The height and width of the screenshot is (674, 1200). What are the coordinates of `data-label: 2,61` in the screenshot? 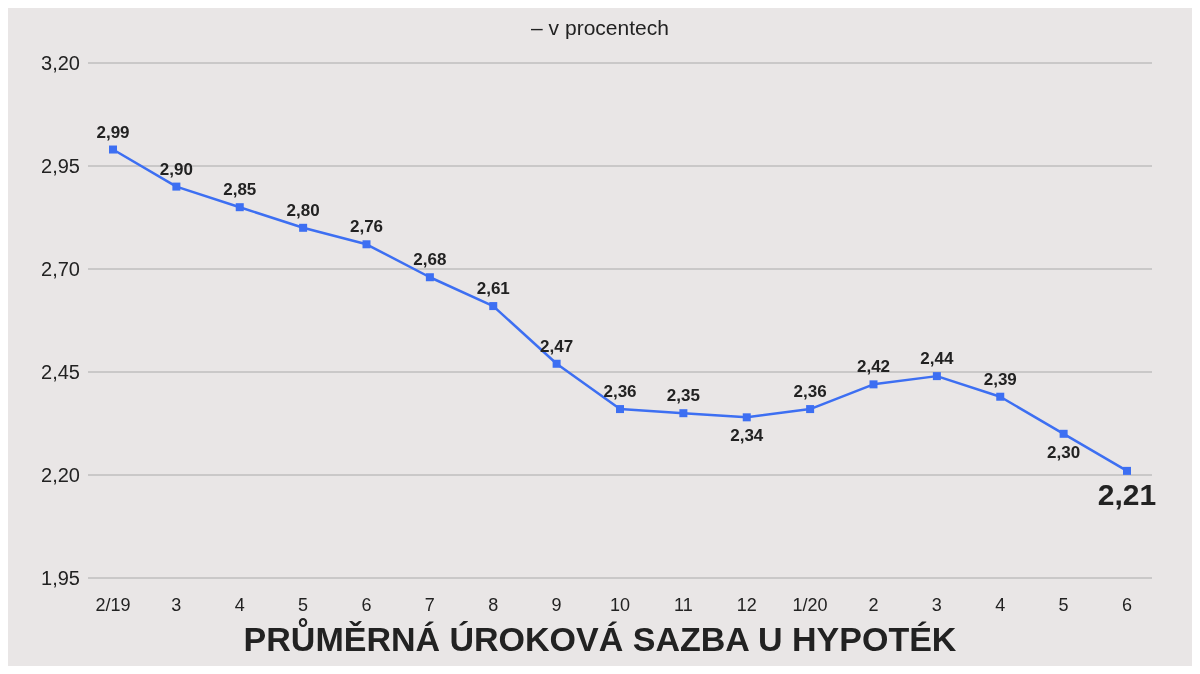 It's located at (493, 289).